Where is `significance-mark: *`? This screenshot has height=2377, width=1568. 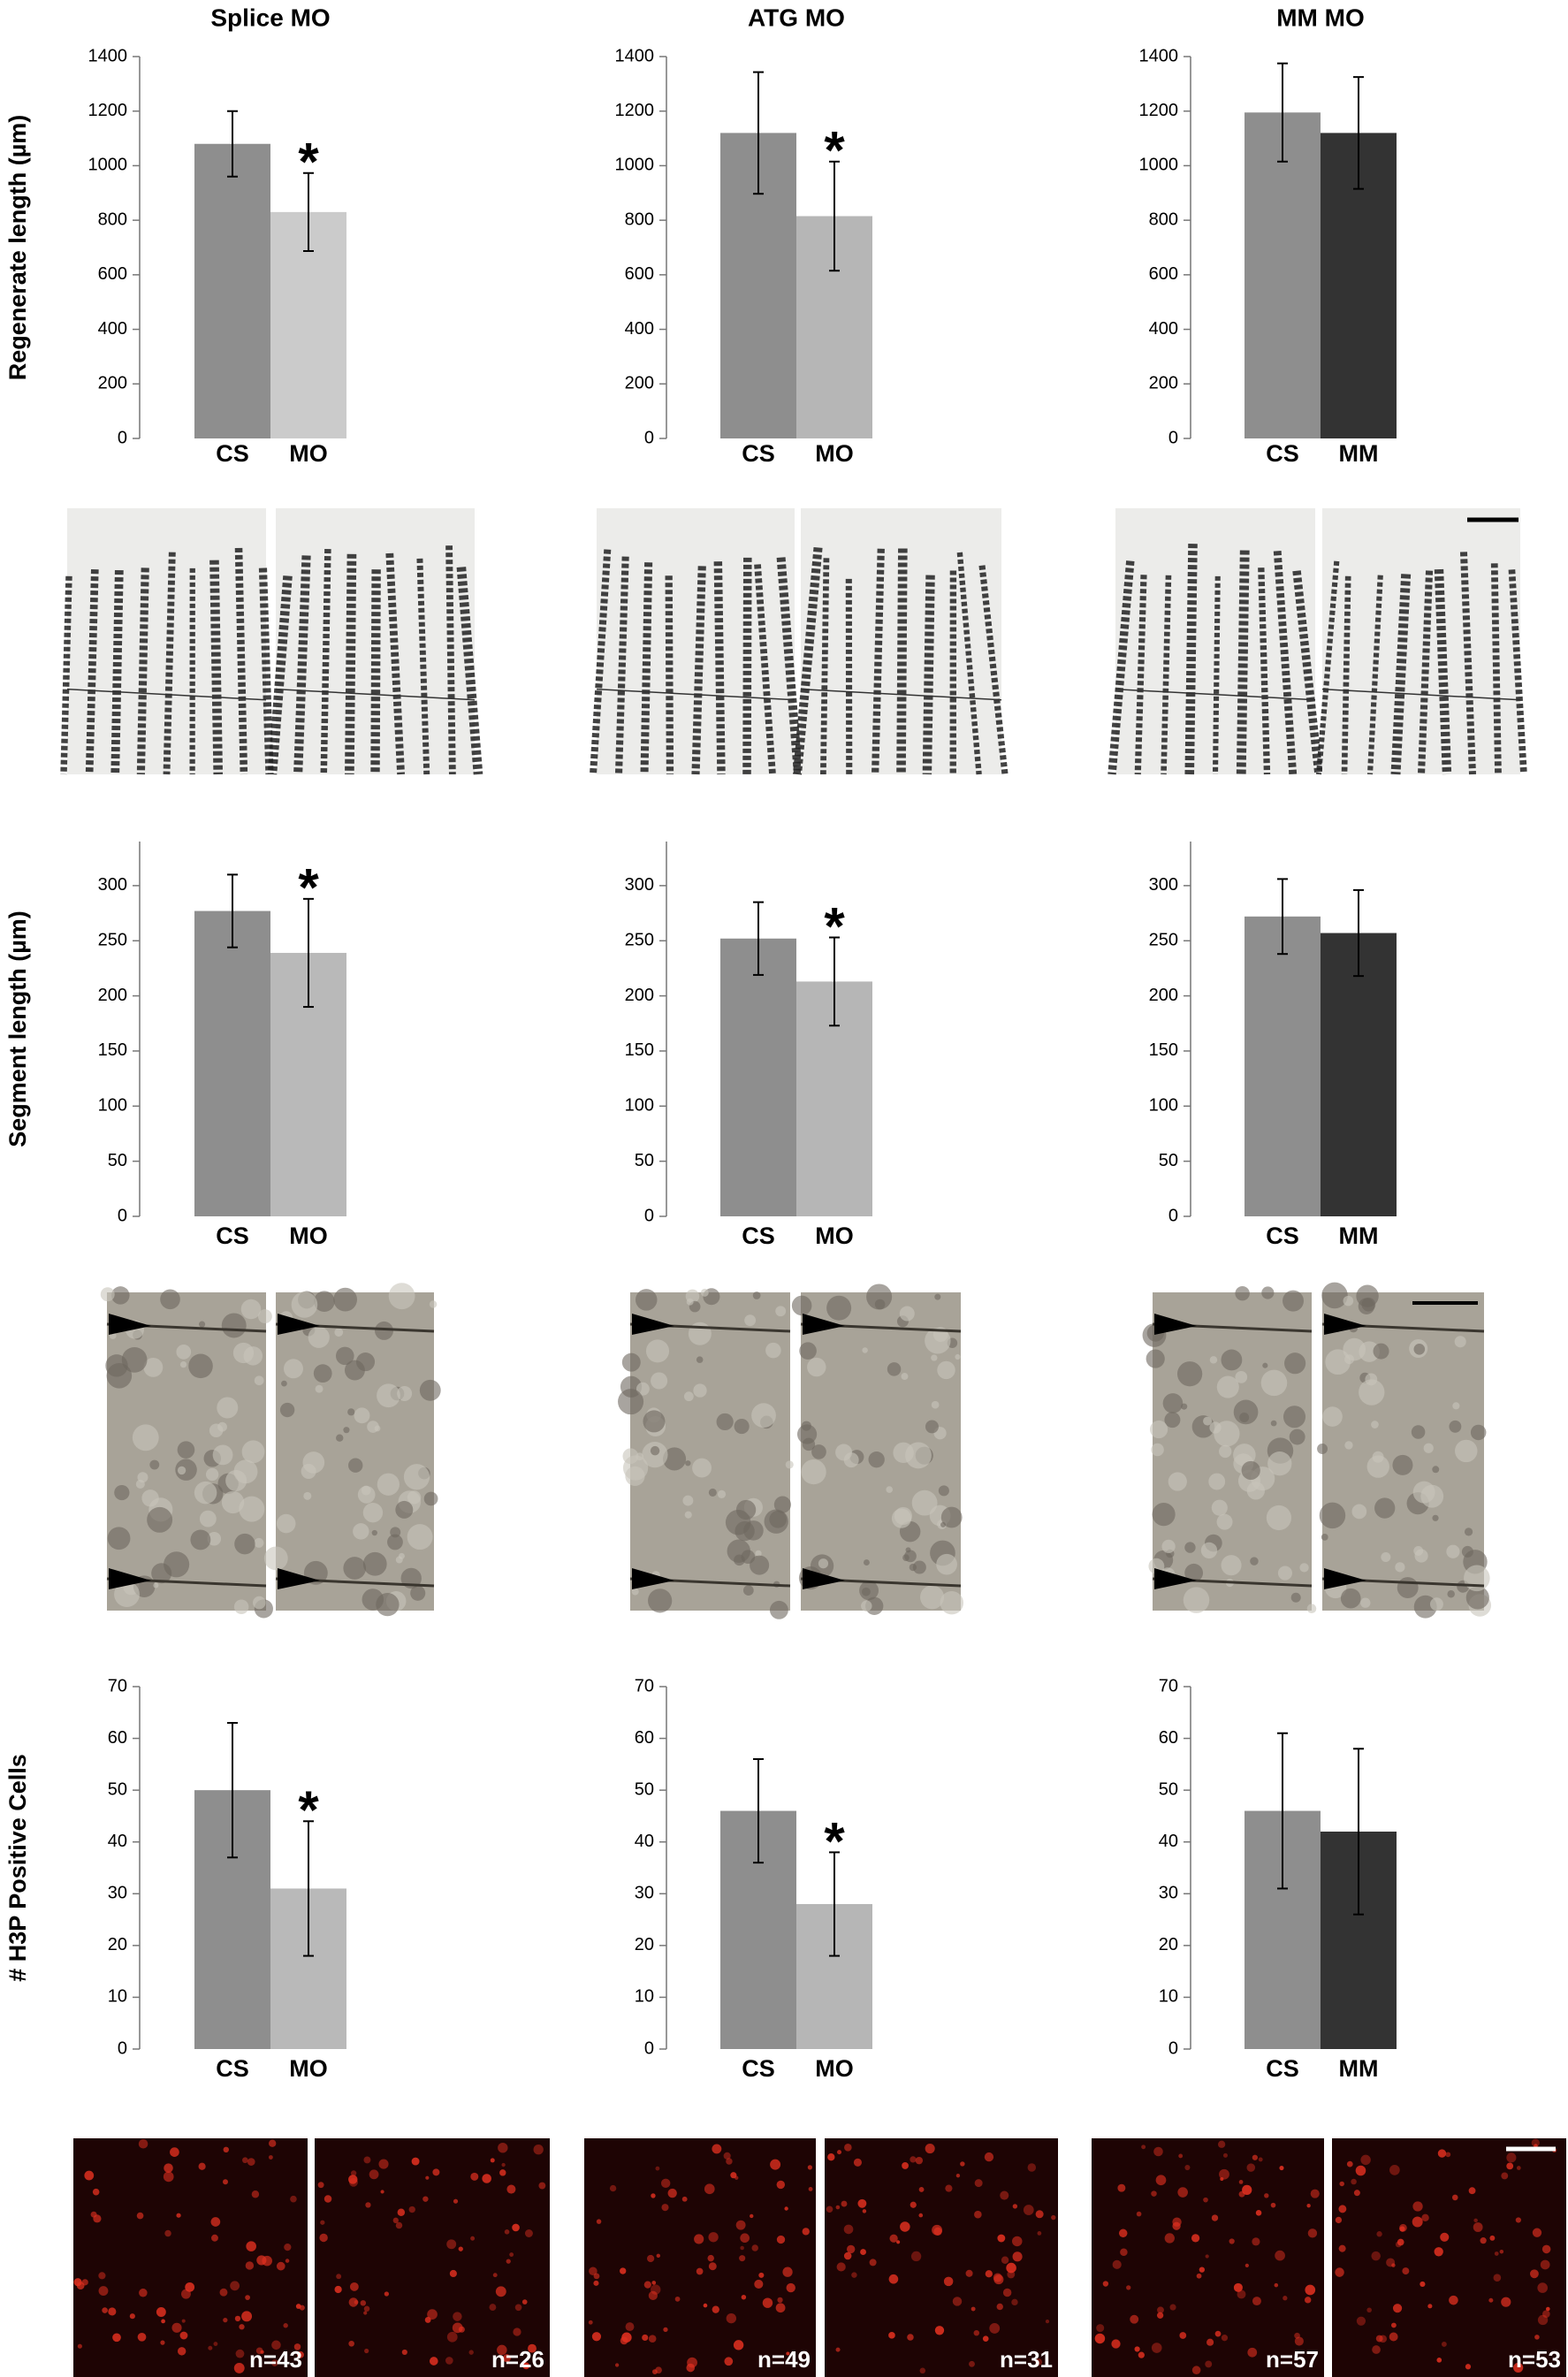 significance-mark: * is located at coordinates (309, 888).